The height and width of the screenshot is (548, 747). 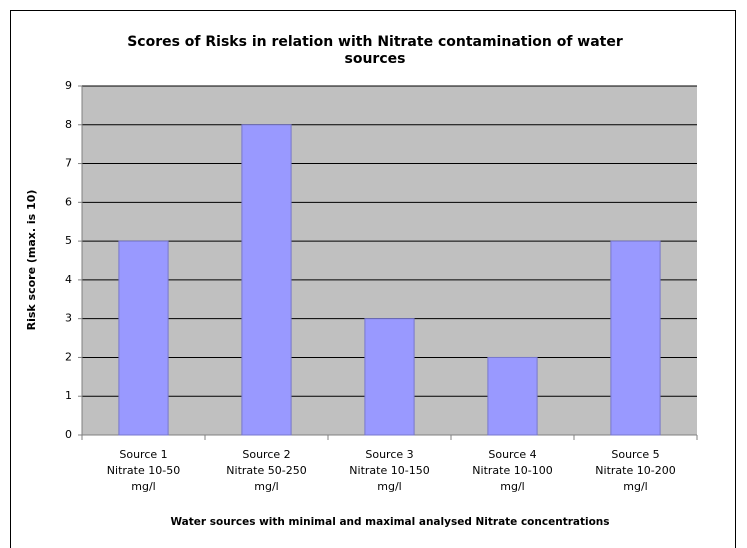 I want to click on x-tick-label: Source 3, so click(x=389, y=454).